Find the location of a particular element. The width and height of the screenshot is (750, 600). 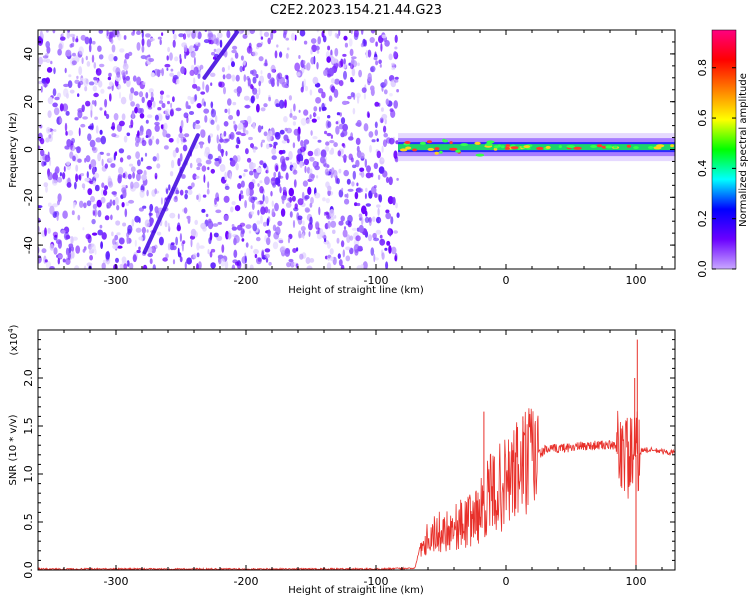

snr-y-label: SNR (10 * v/v) is located at coordinates (13, 449).